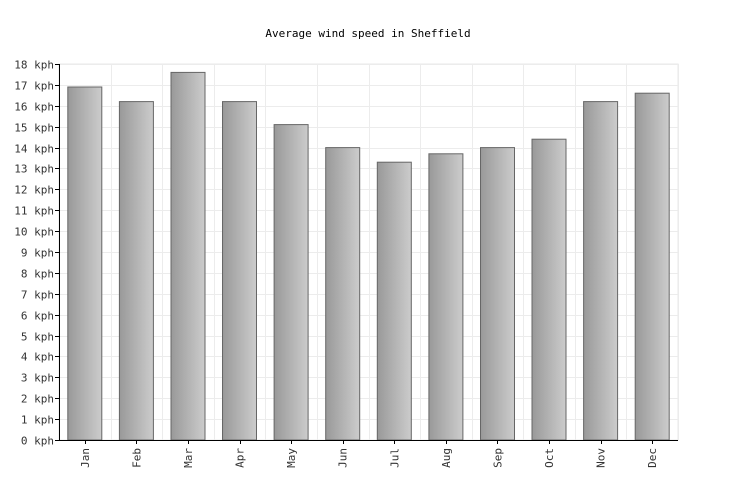  I want to click on bar-sep, so click(497, 294).